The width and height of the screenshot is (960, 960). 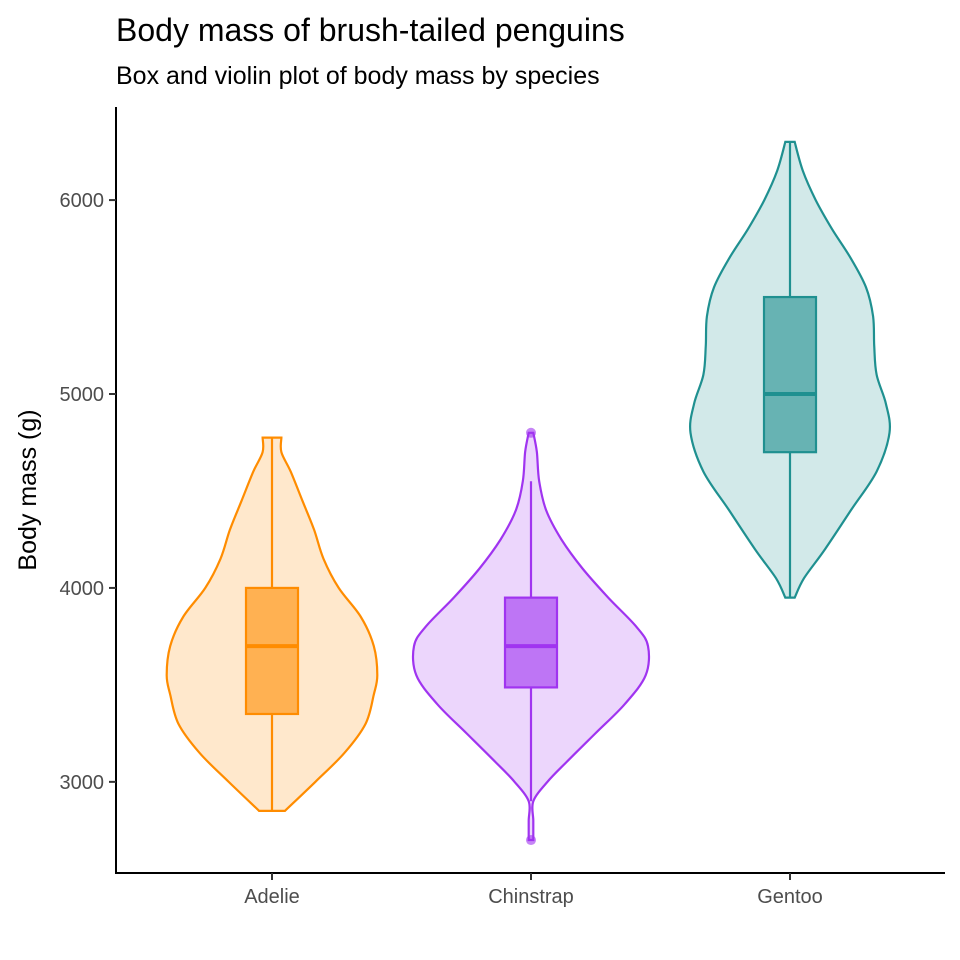 I want to click on chart-title: Body mass of brush-tailed penguins, so click(x=370, y=30).